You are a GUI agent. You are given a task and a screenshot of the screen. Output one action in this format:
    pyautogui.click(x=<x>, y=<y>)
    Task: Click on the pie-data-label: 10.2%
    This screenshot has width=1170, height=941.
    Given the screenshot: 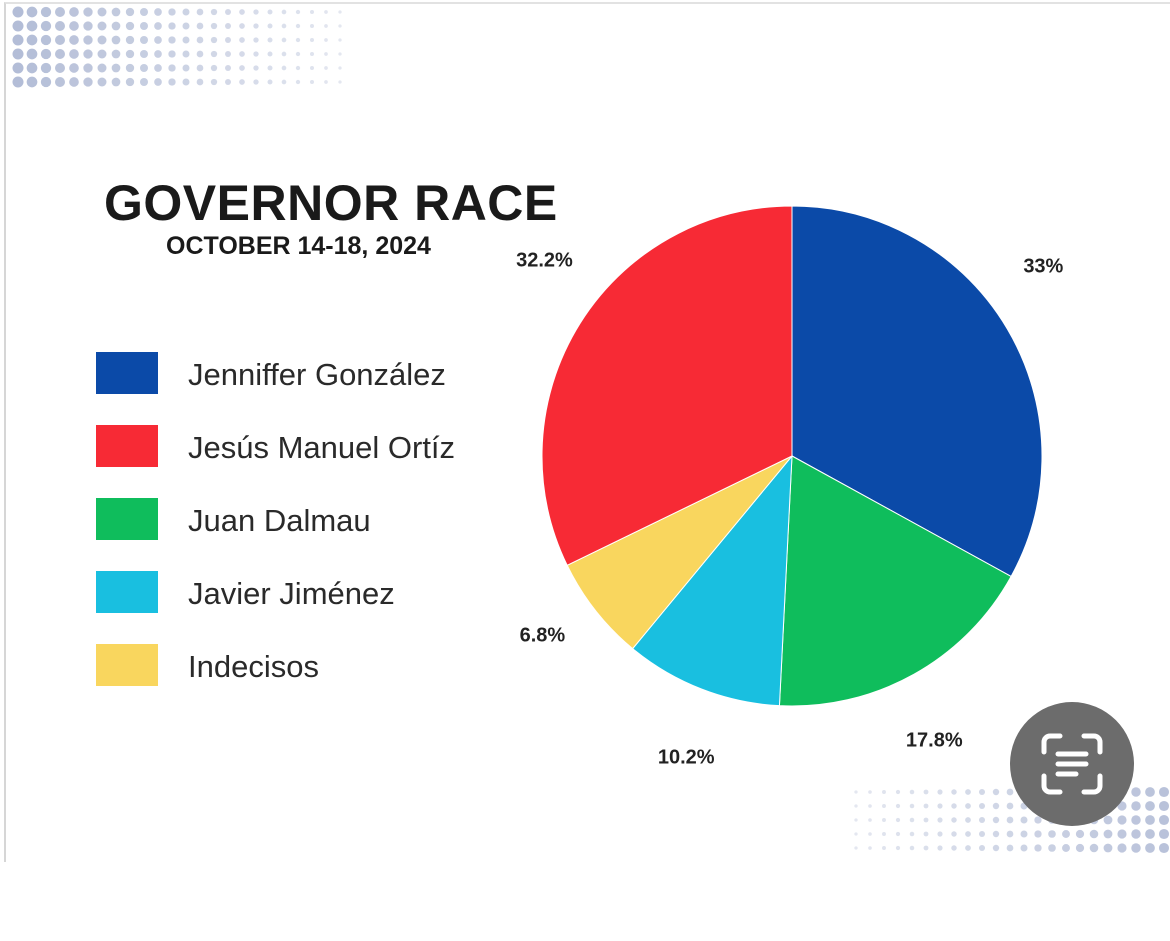 What is the action you would take?
    pyautogui.click(x=686, y=757)
    